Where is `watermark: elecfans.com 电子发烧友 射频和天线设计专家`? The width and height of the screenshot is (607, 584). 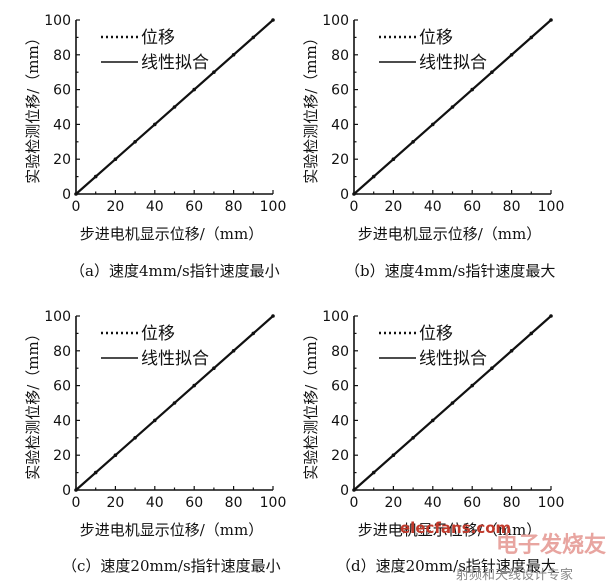 watermark: elecfans.com 电子发烧友 射频和天线设计专家 is located at coordinates (503, 551).